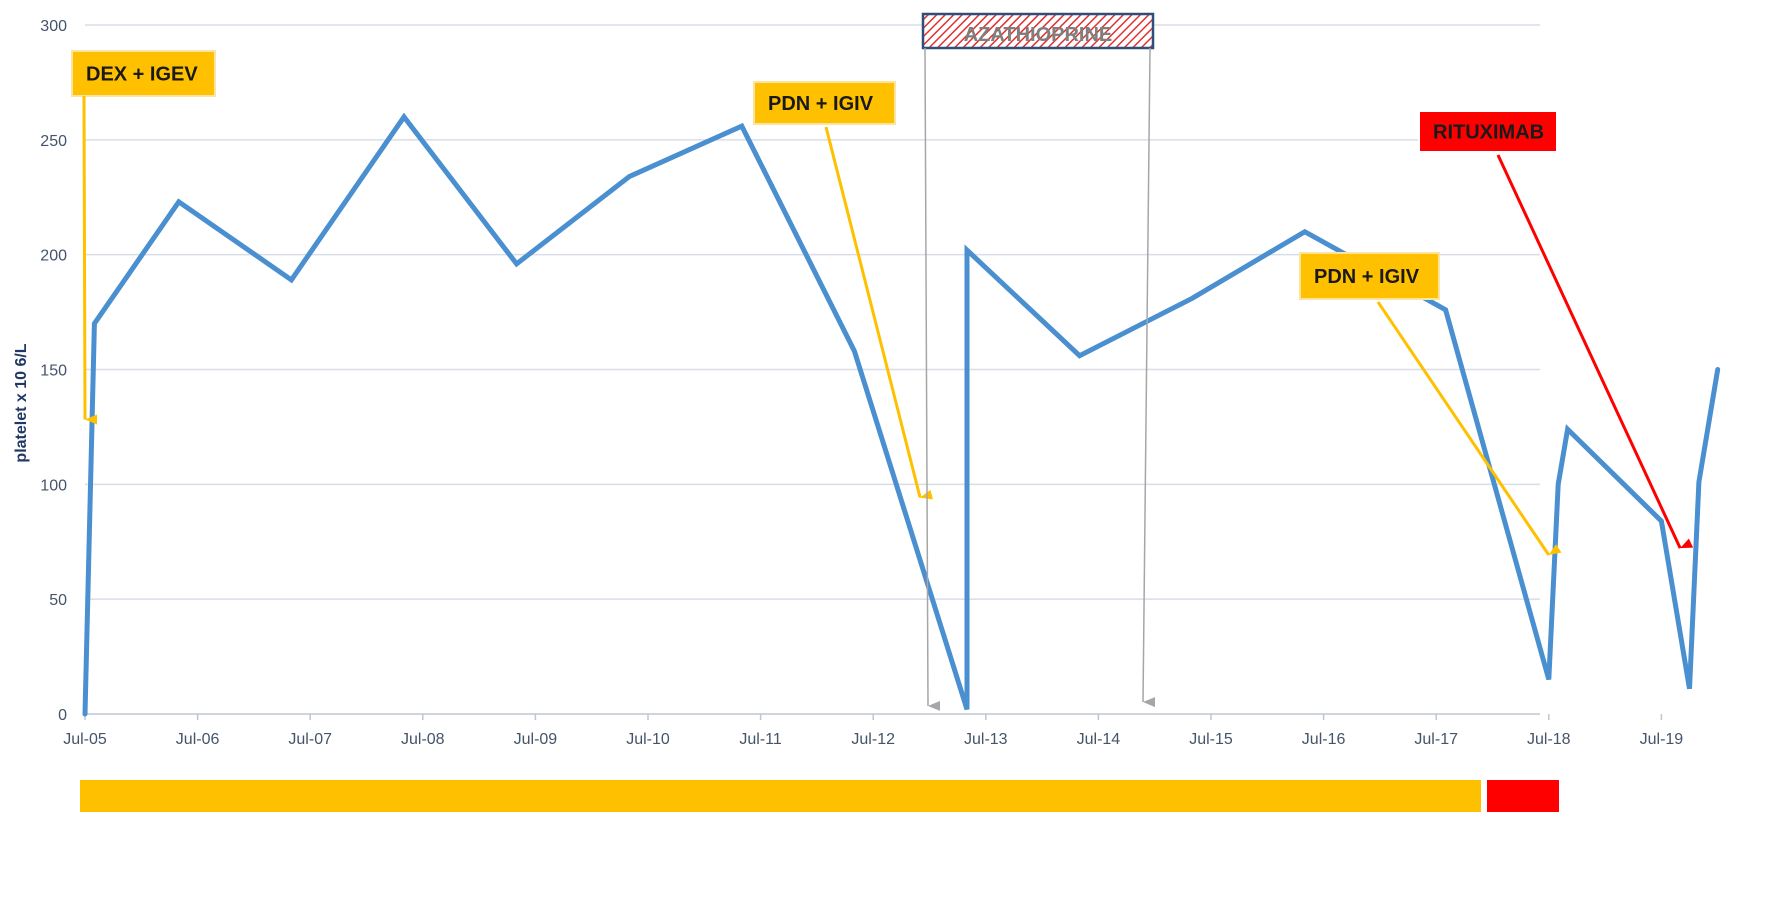  I want to click on treatment-bars, so click(819, 796).